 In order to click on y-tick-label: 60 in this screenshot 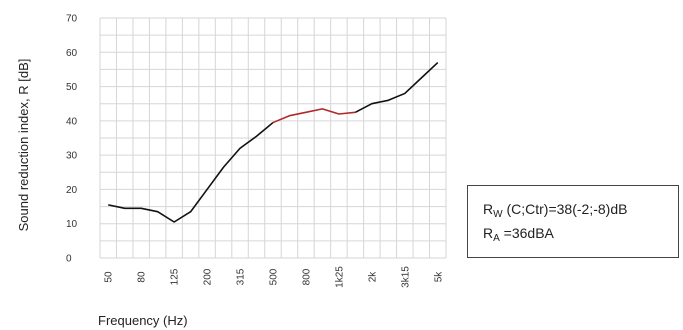, I will do `click(72, 53)`.